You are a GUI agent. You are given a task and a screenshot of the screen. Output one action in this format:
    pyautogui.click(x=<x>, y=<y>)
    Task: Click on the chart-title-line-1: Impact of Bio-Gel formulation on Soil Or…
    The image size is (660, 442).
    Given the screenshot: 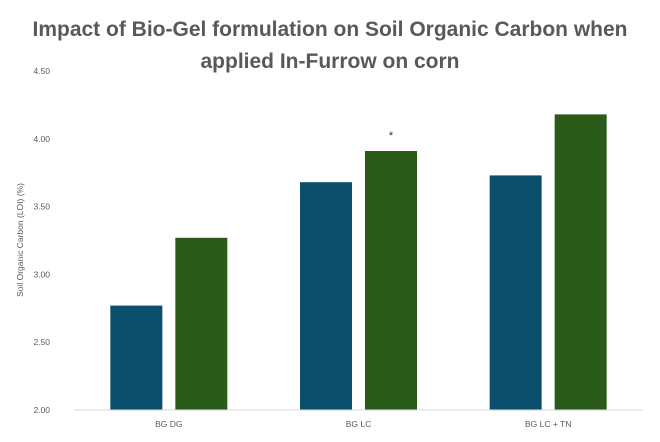 What is the action you would take?
    pyautogui.click(x=330, y=29)
    